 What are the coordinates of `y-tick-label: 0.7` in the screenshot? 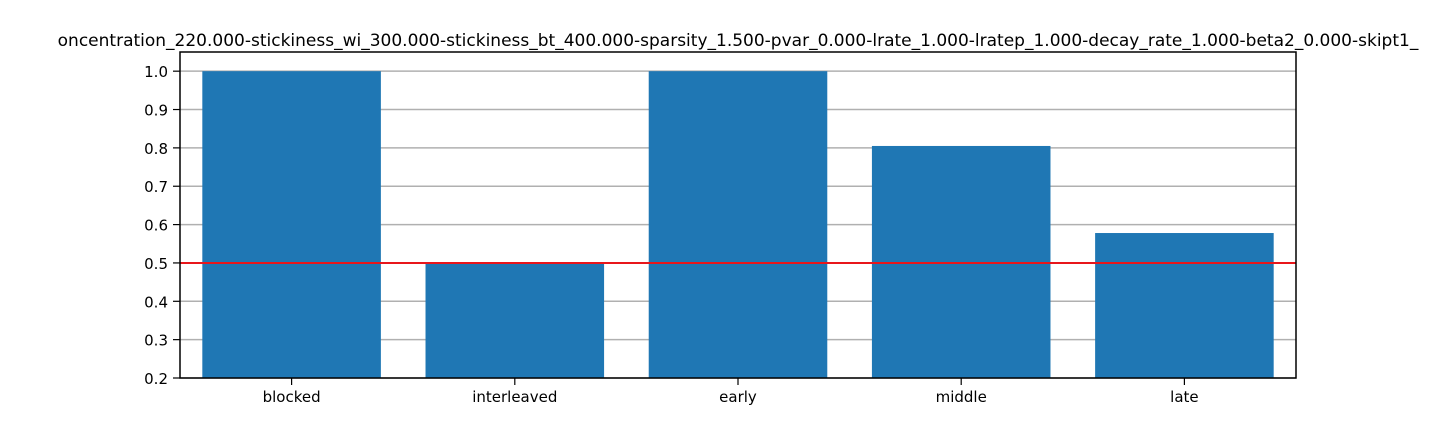 It's located at (156, 187).